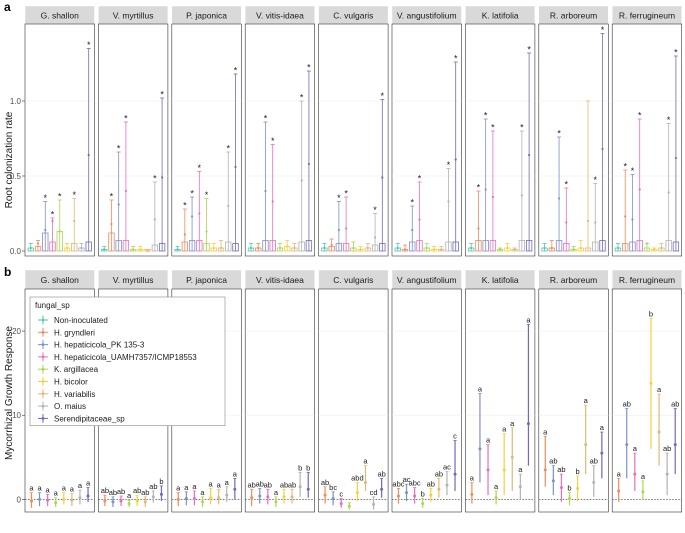 The width and height of the screenshot is (685, 533). Describe the element at coordinates (125, 357) in the screenshot. I see `legend-item-label: H. hepaticicola_UAMH7357/ICMP18553` at that location.